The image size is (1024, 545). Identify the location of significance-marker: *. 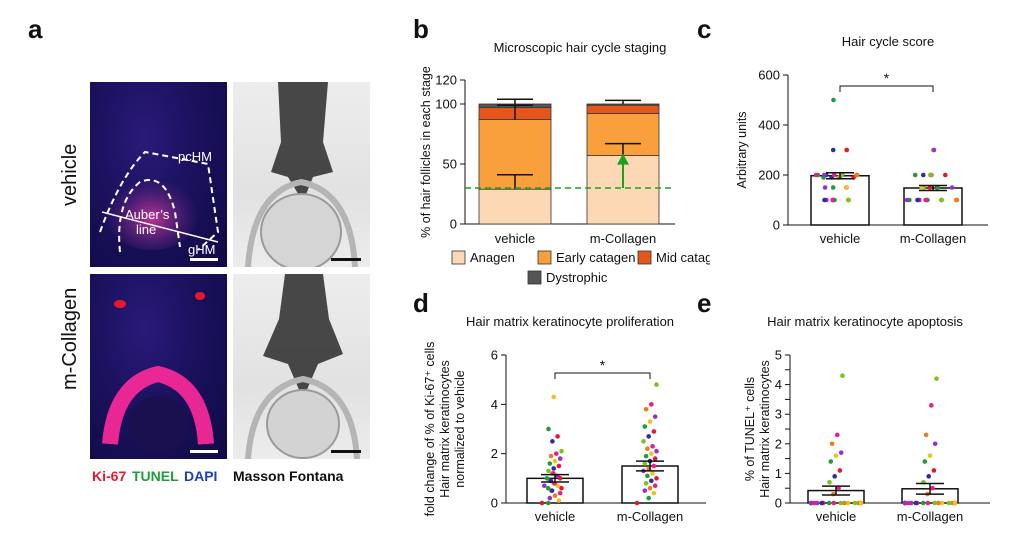
(603, 365).